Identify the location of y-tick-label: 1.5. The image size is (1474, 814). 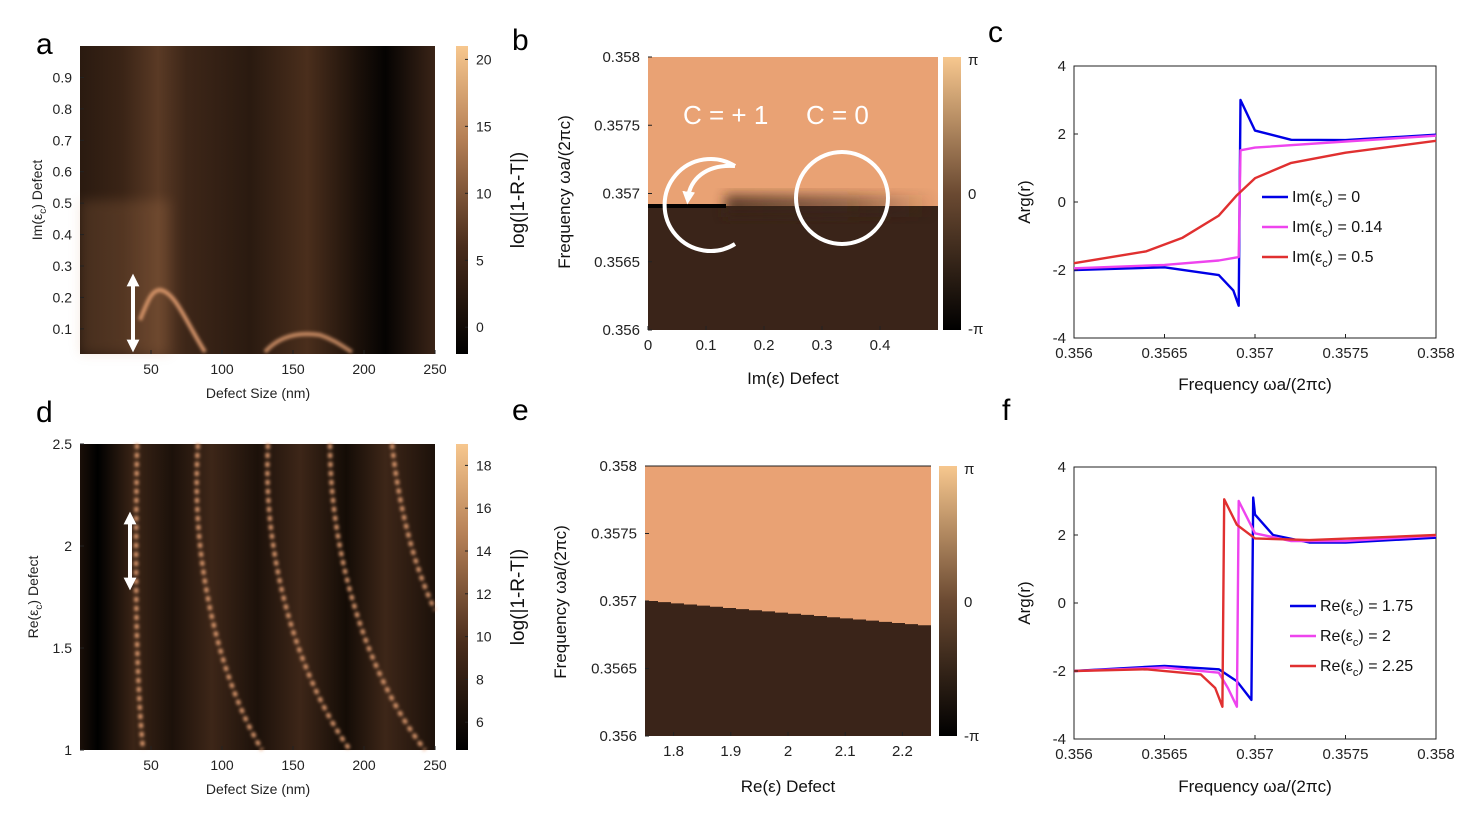
(63, 648).